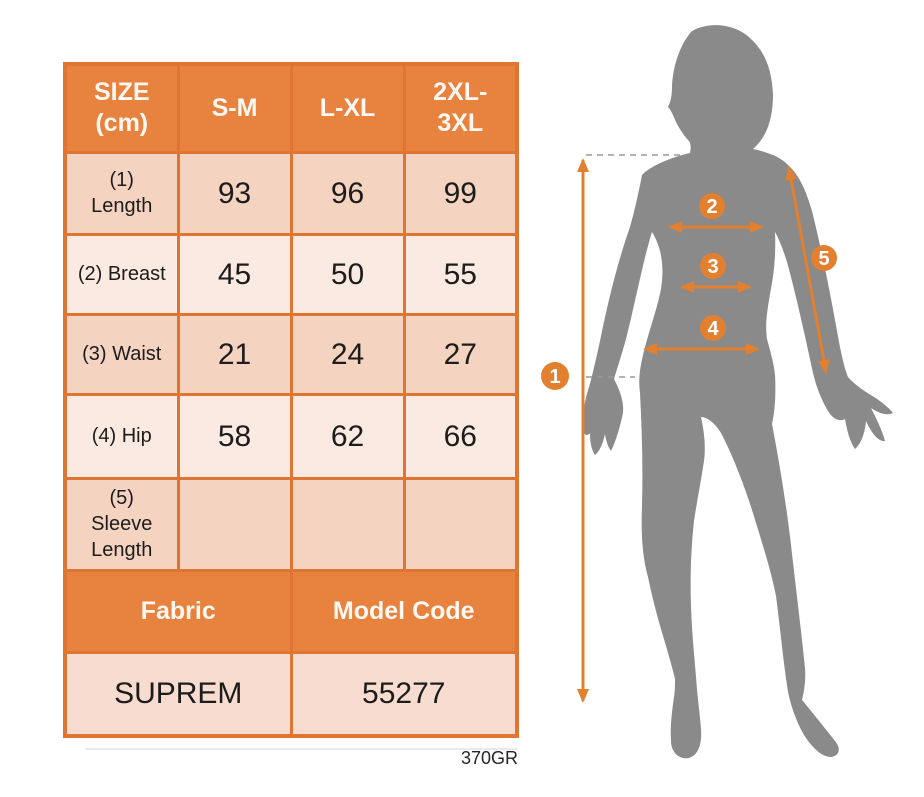  Describe the element at coordinates (121, 274) in the screenshot. I see `row-label-breast: (2) Breast` at that location.